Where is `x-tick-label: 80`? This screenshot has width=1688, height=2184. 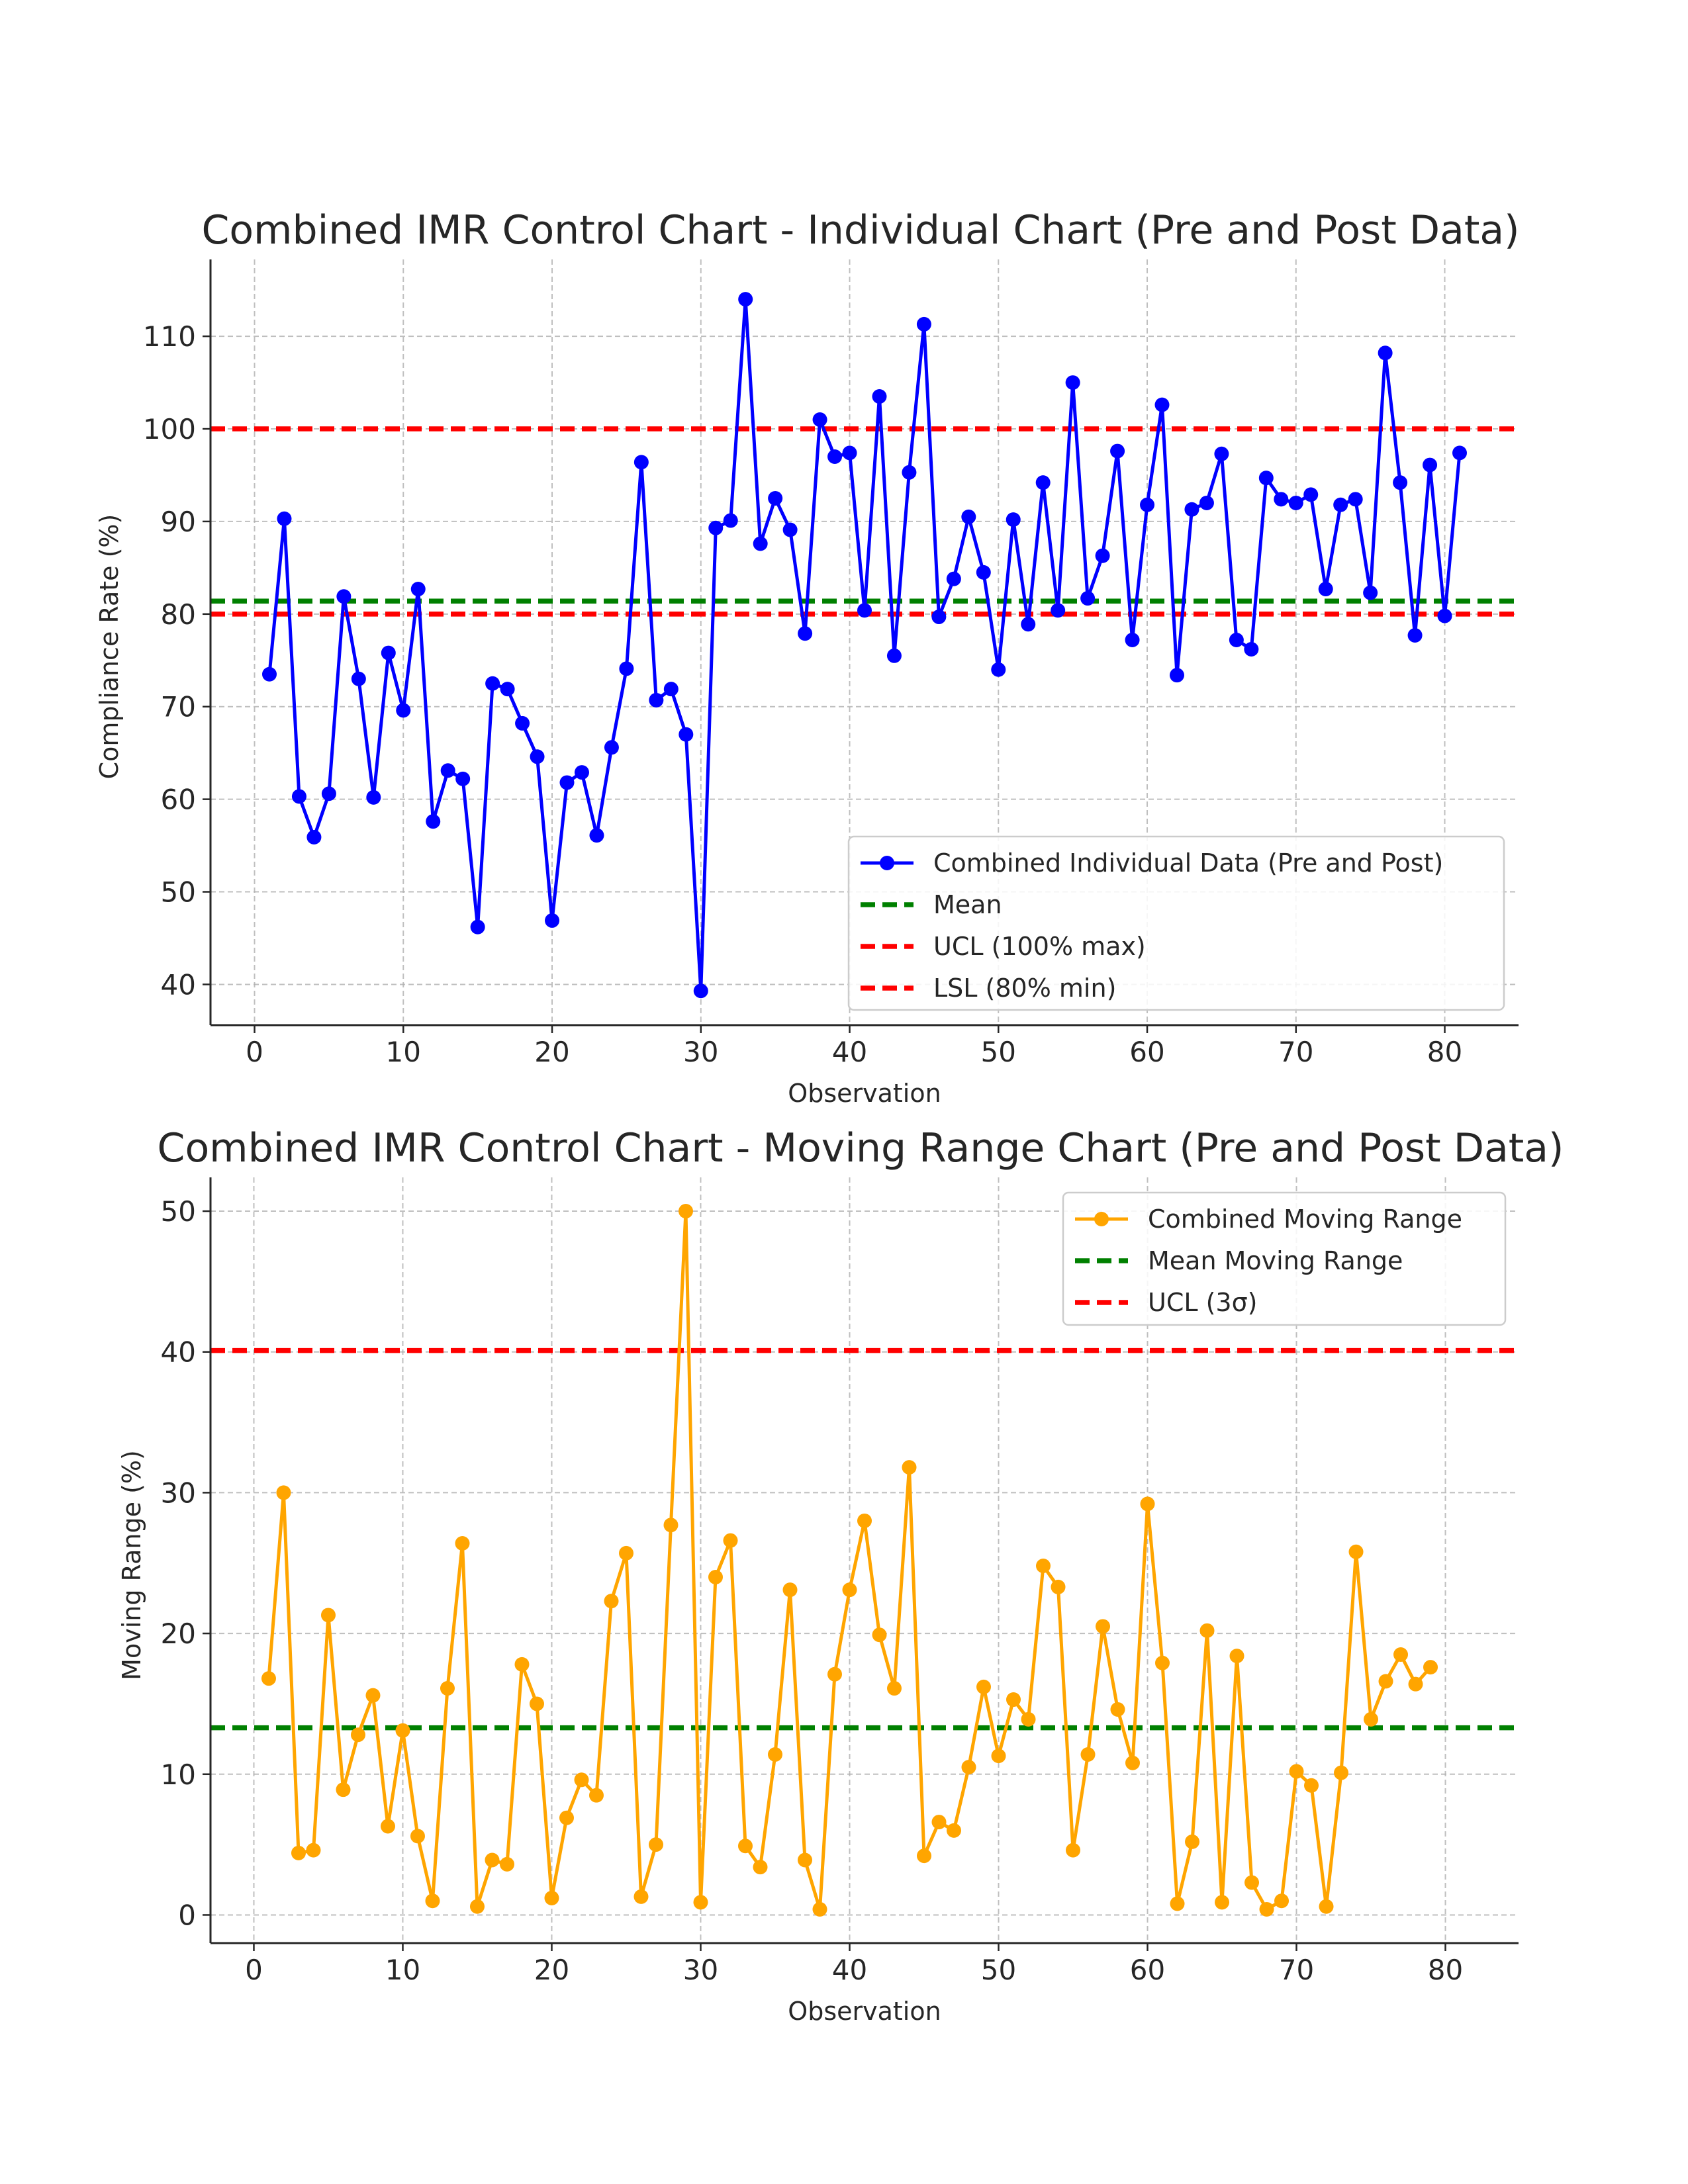
x-tick-label: 80 is located at coordinates (1445, 1970).